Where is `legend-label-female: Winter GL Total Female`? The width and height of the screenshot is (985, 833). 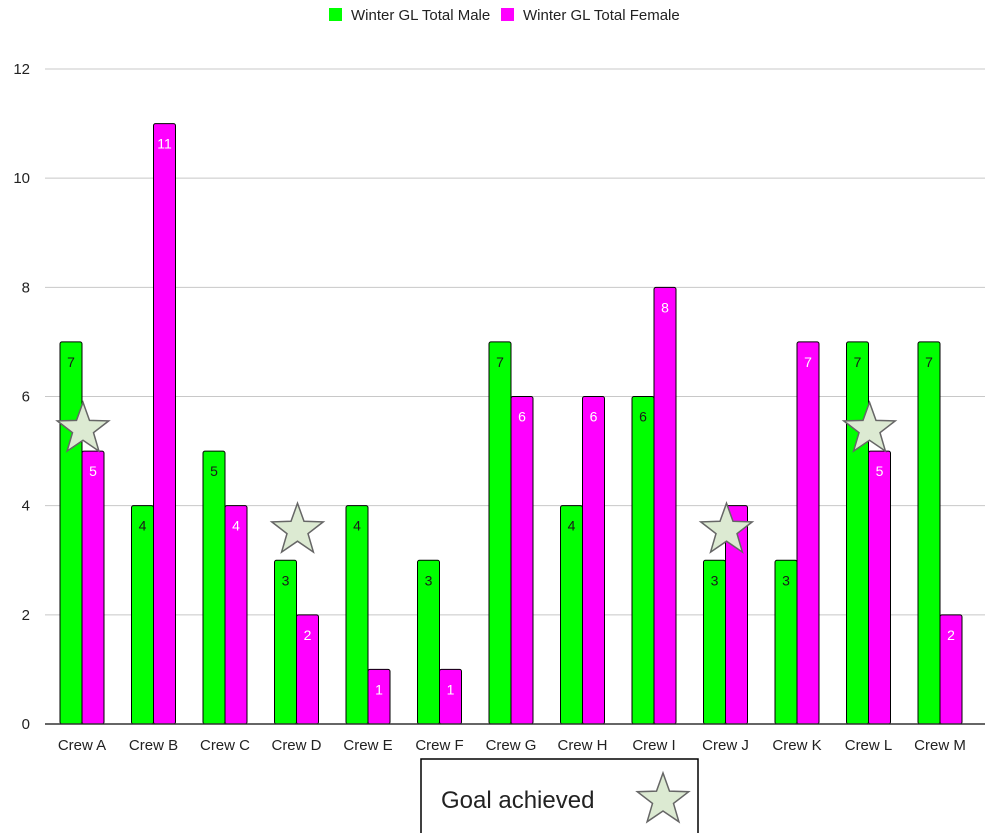 legend-label-female: Winter GL Total Female is located at coordinates (601, 15).